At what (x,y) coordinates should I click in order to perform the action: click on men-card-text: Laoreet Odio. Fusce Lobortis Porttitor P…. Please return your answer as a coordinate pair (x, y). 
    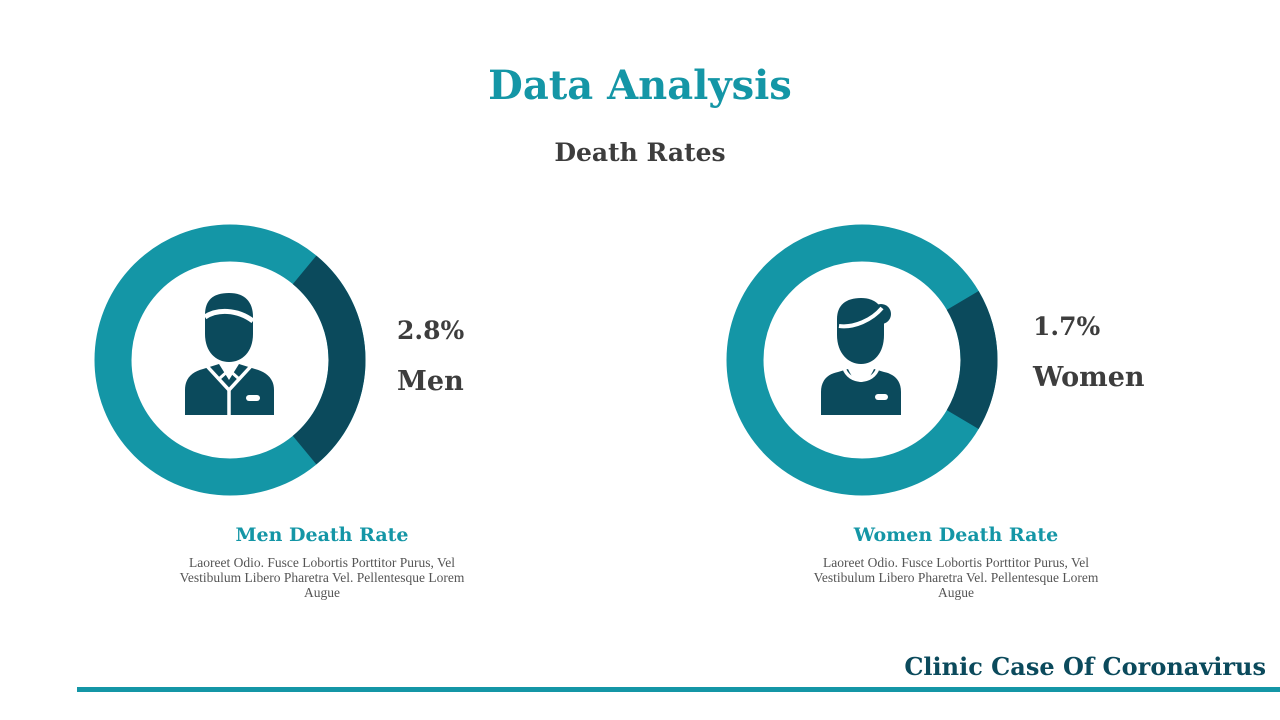
    Looking at the image, I should click on (322, 577).